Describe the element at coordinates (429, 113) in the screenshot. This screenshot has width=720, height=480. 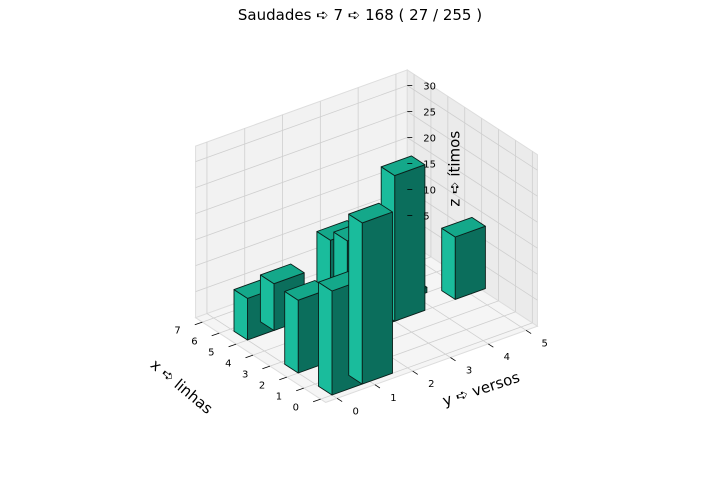
I see `z-tick-label: 25` at that location.